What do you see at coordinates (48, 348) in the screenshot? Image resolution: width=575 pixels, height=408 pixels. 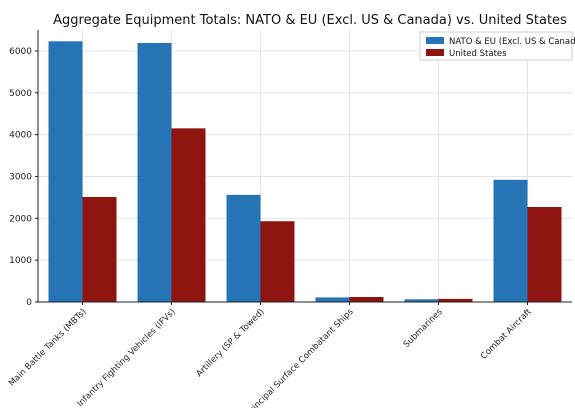 I see `x-tick-label: Main Battle Tanks (MBTs)` at bounding box center [48, 348].